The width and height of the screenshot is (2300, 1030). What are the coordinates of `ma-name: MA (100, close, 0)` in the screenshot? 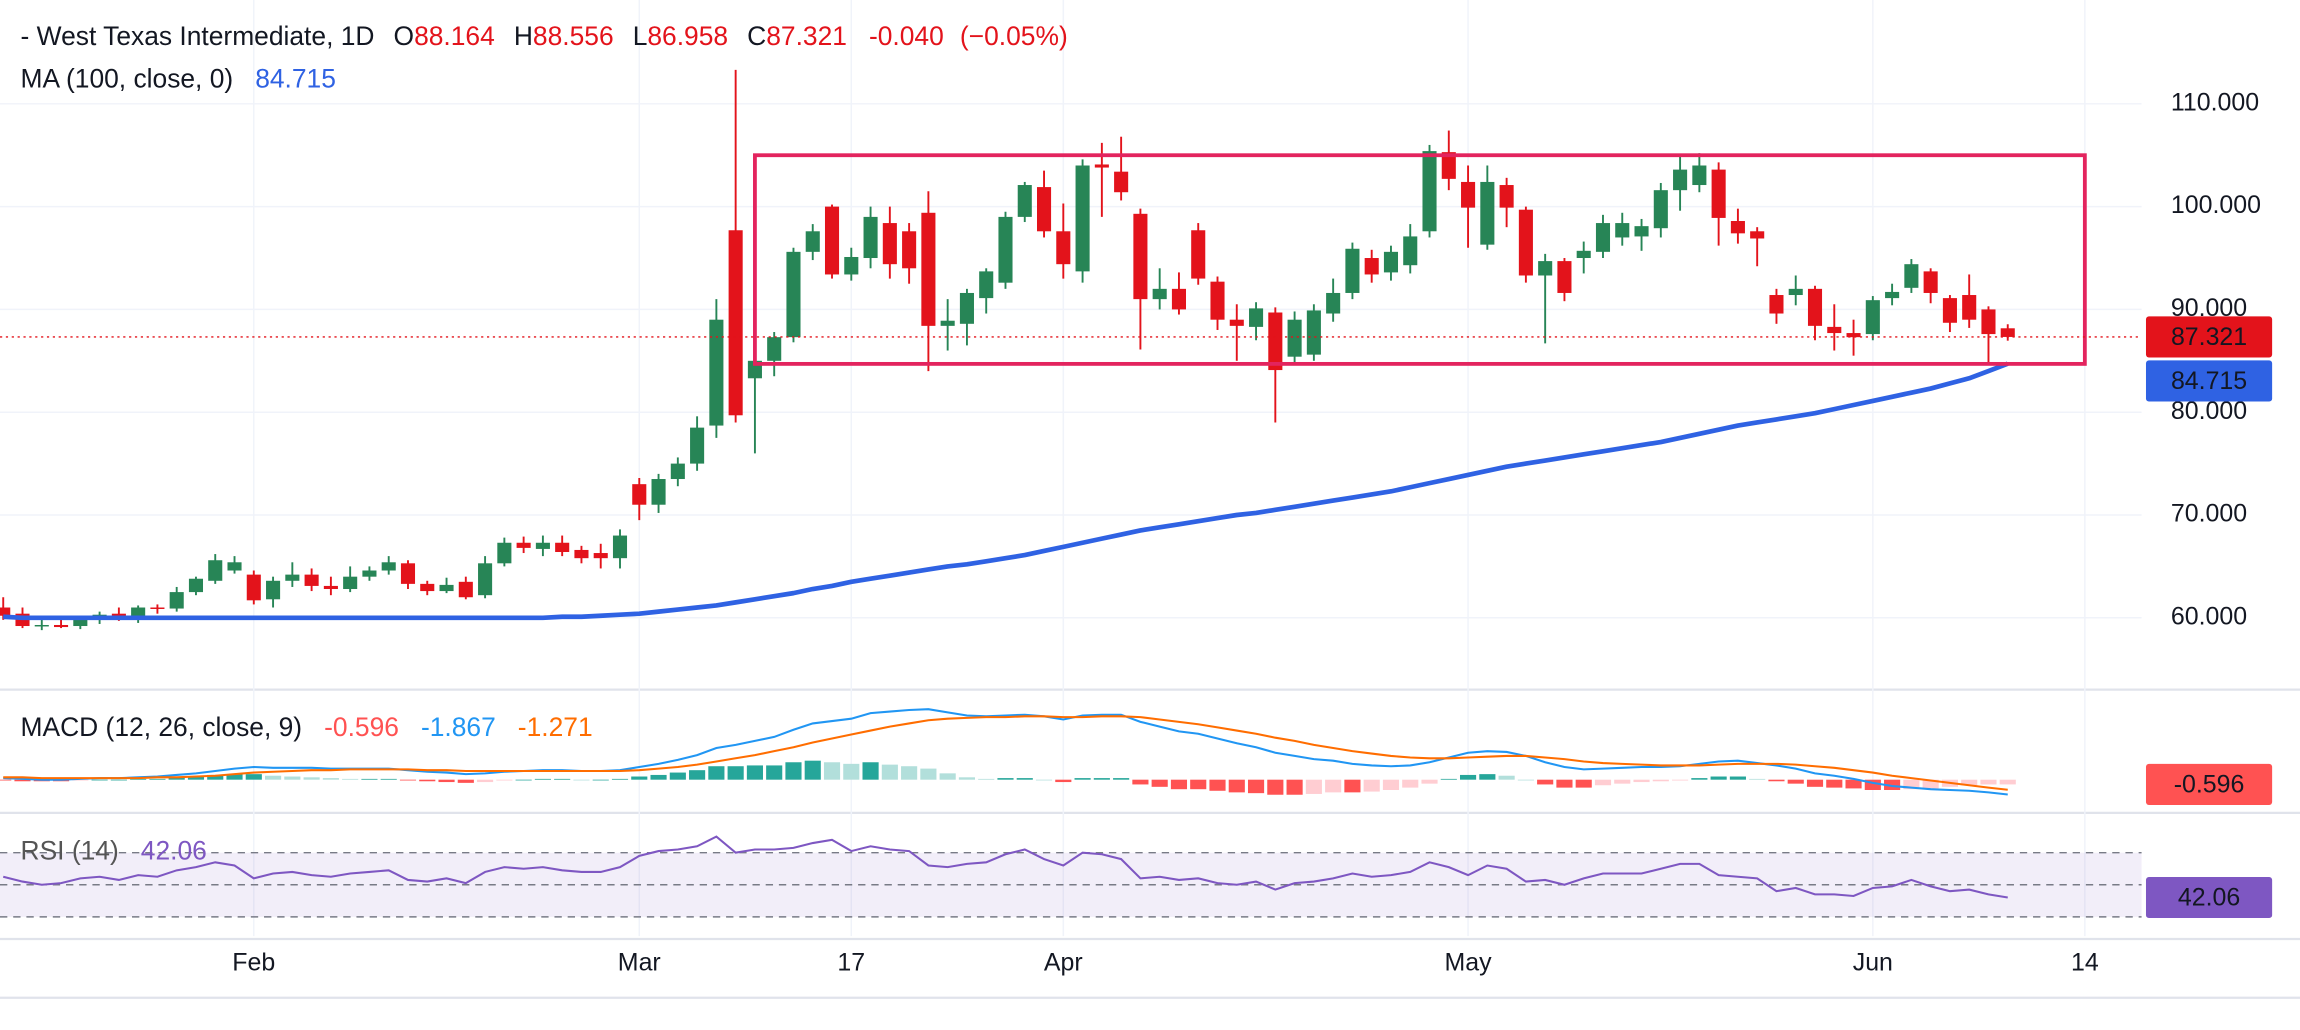 It's located at (127, 79).